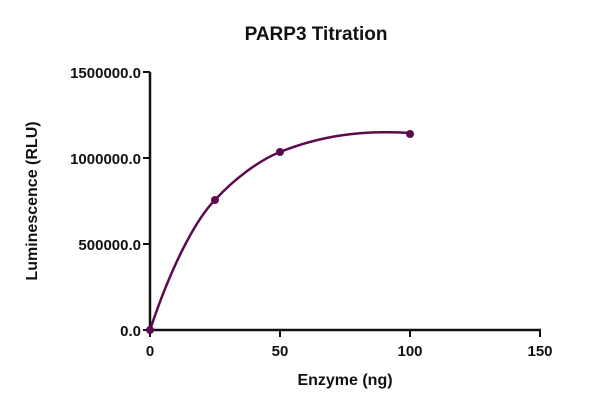  What do you see at coordinates (32, 200) in the screenshot?
I see `y-axis-label: Luminescence (RLU)` at bounding box center [32, 200].